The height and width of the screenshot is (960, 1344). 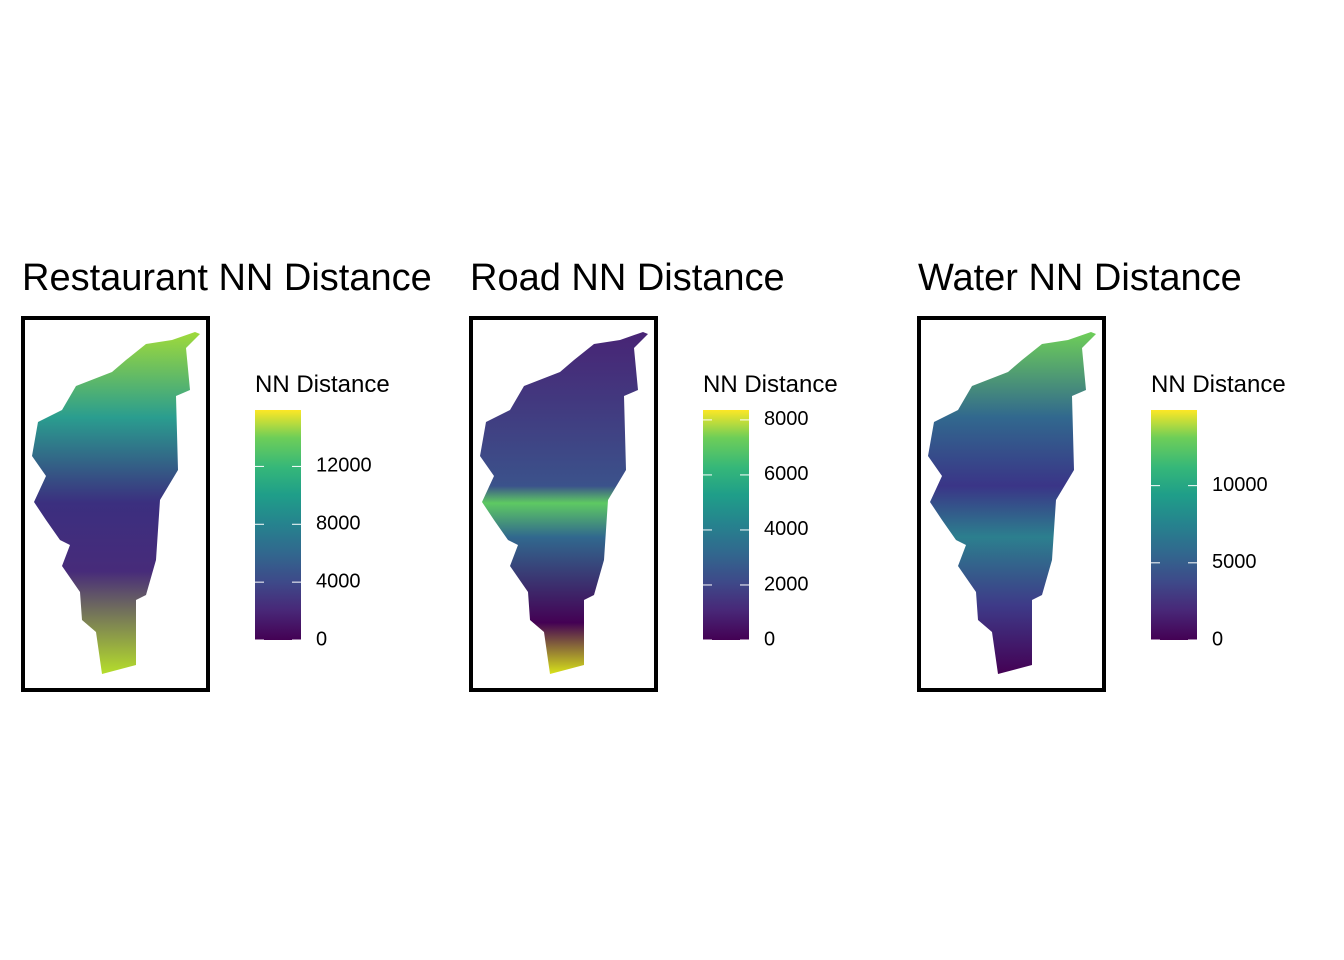 I want to click on panel-title: Water NN Distance, so click(x=1080, y=278).